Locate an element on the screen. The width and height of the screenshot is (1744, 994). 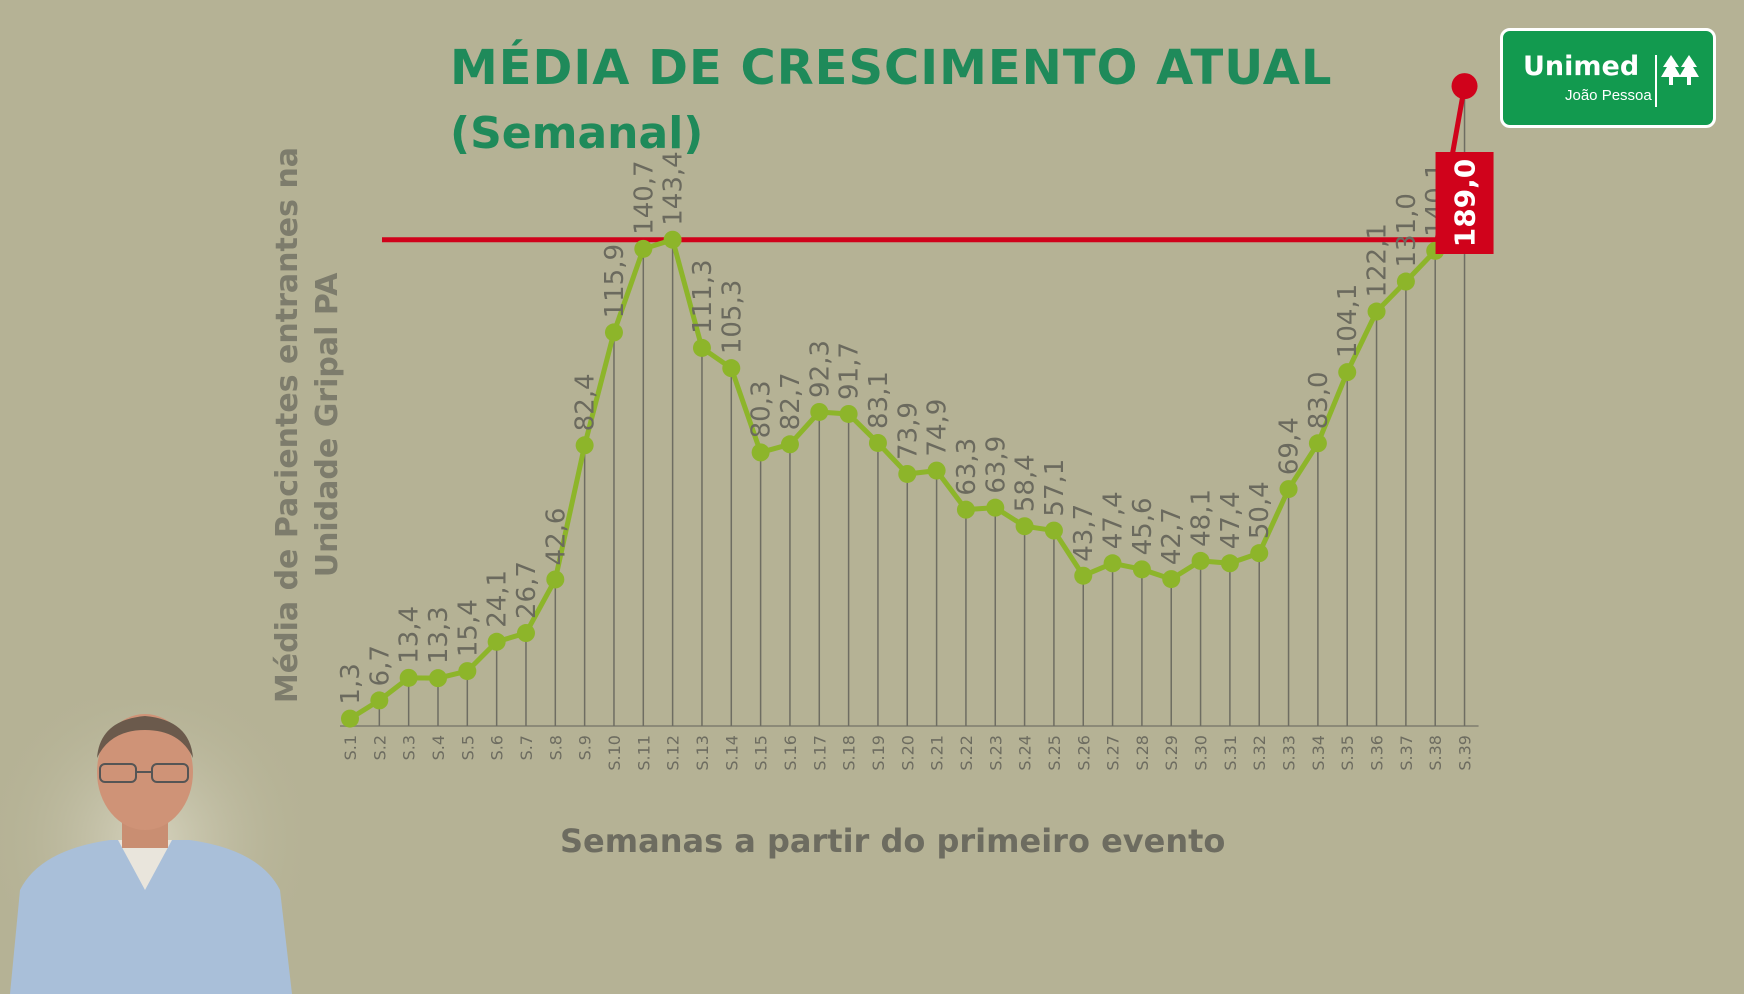
x-tick-label: S.23 is located at coordinates (995, 753).